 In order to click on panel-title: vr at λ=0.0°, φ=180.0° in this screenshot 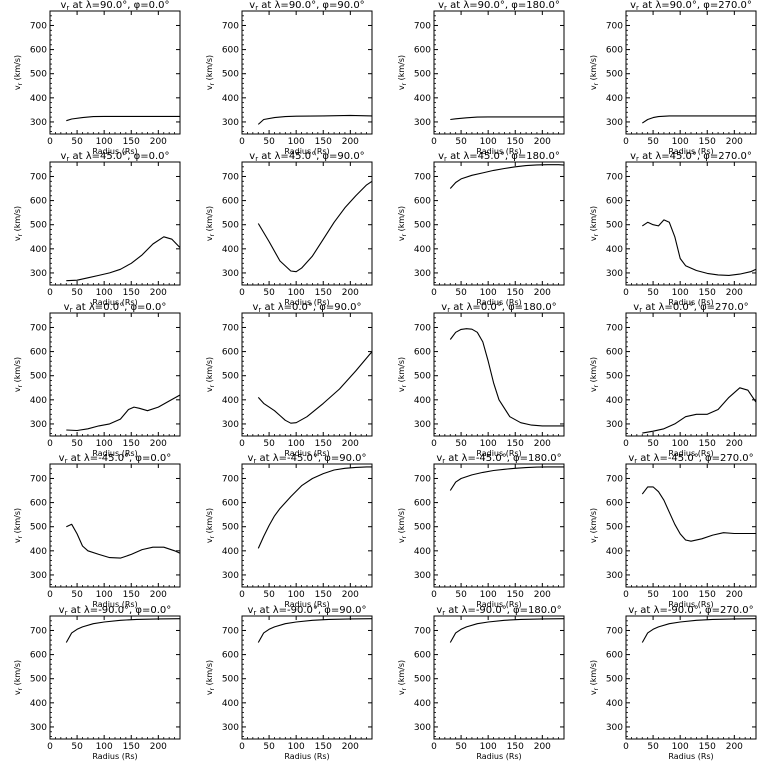, I will do `click(498, 308)`.